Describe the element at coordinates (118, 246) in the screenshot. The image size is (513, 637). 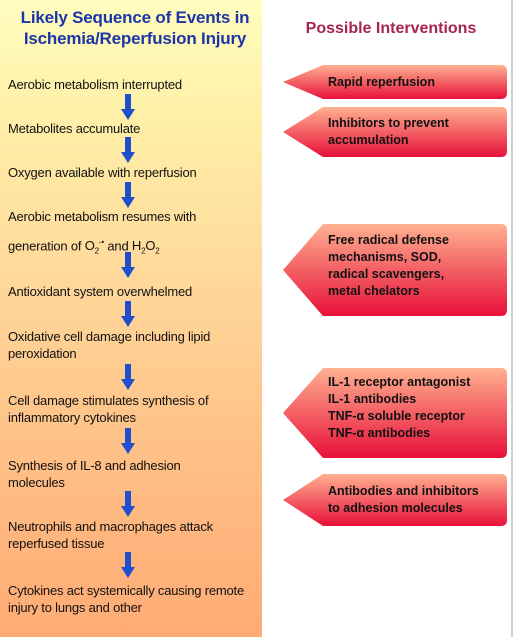
I see `and-label: and` at that location.